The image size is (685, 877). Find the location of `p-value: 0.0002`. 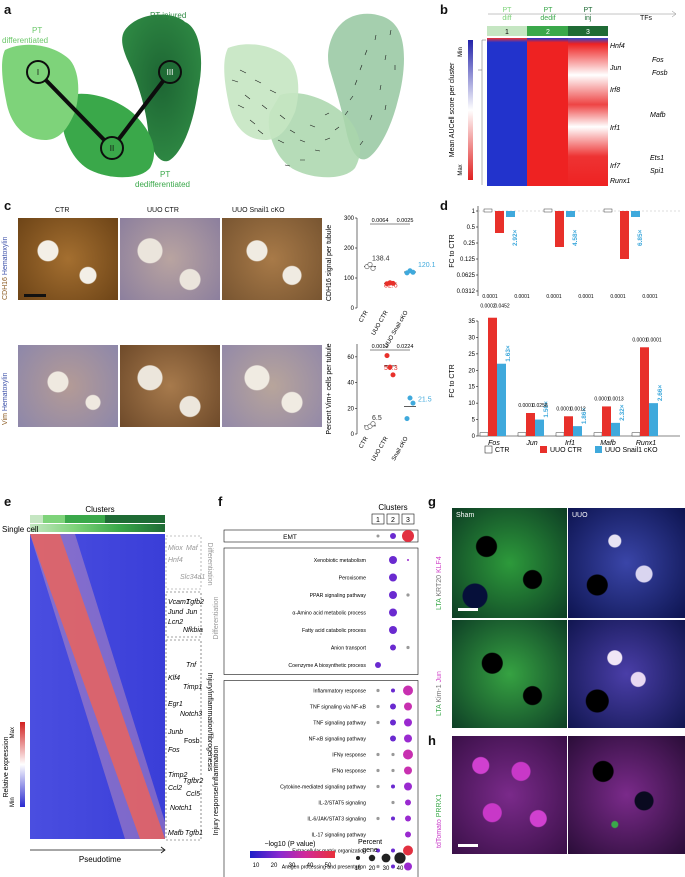

p-value: 0.0002 is located at coordinates (488, 307).